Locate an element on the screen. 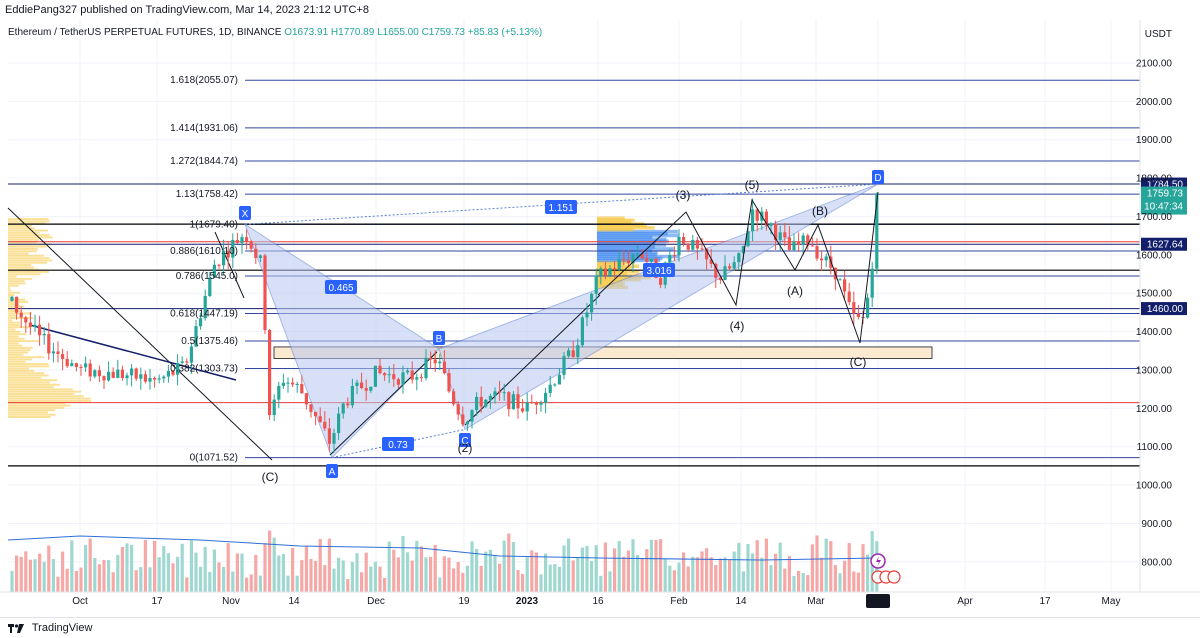 This screenshot has width=1200, height=638. trendline-wedge is located at coordinates (229, 265).